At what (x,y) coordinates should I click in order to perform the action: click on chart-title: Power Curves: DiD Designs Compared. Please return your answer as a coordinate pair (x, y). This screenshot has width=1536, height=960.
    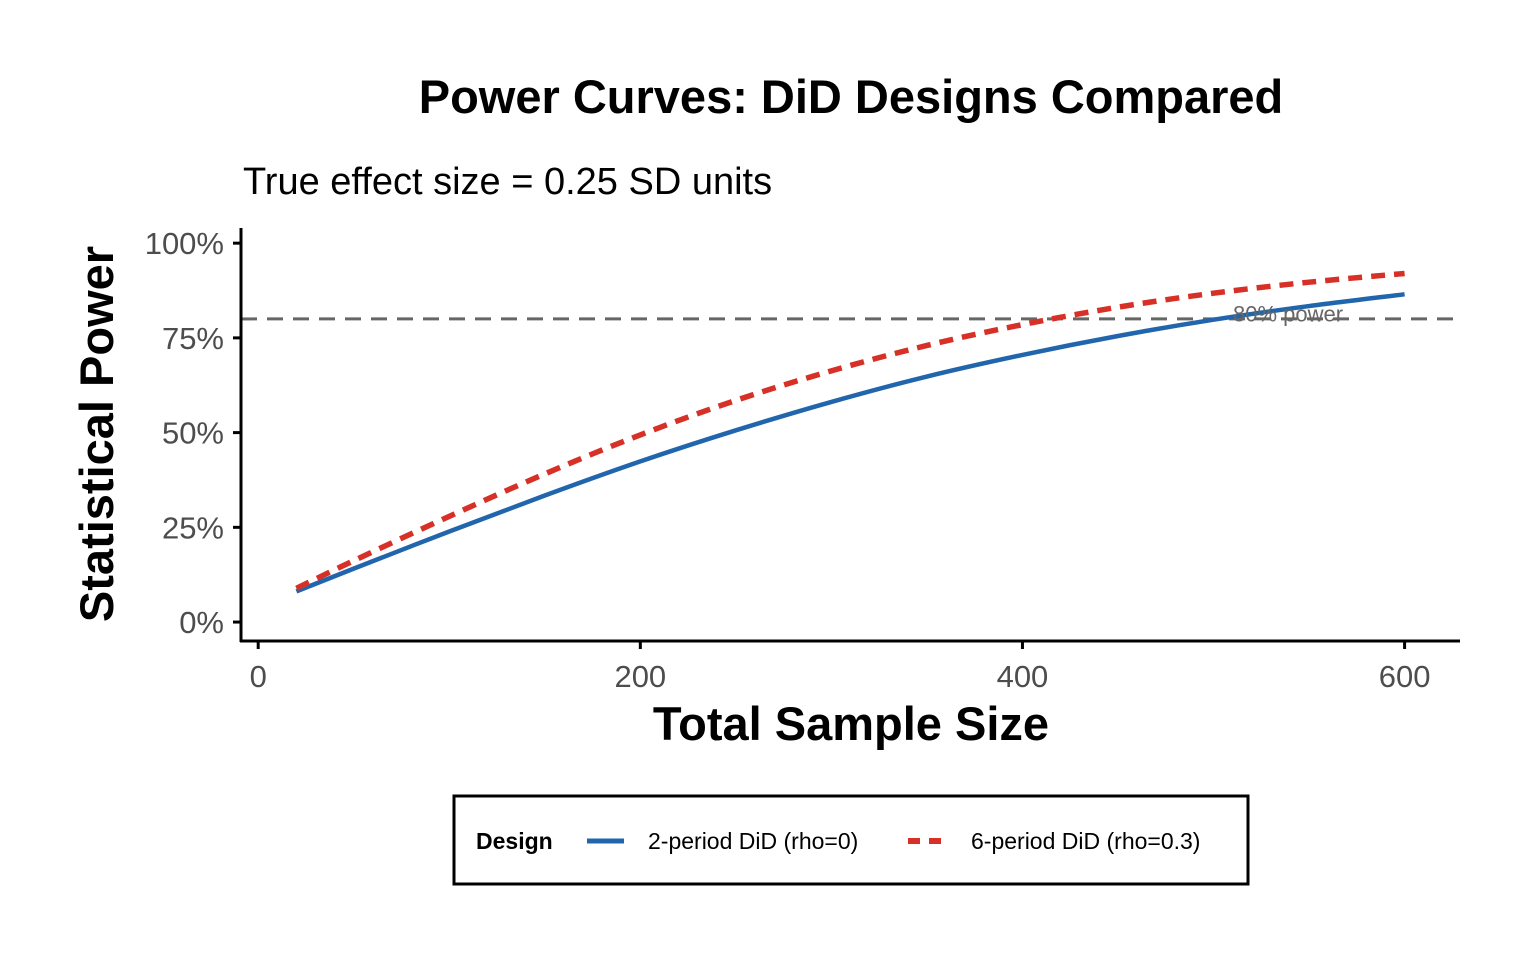
    Looking at the image, I should click on (851, 96).